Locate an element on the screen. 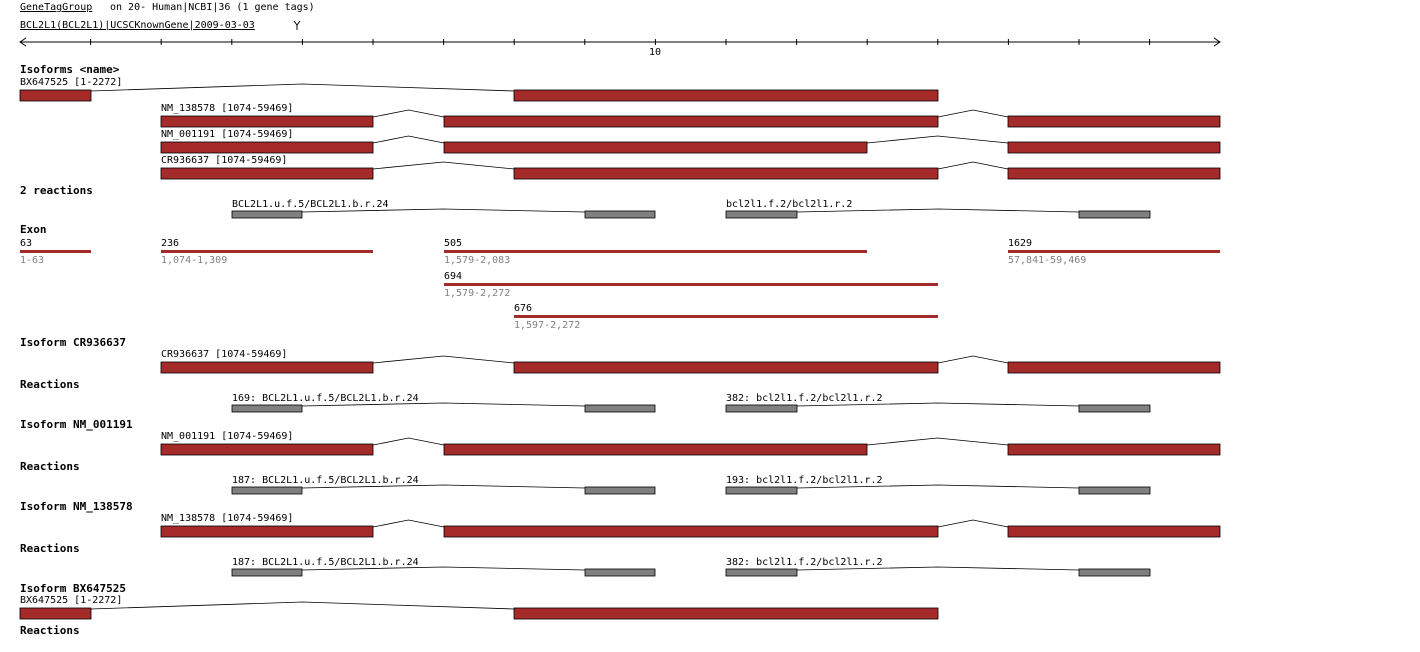 The height and width of the screenshot is (652, 1420). exon-range: 57,841-59,469 is located at coordinates (1047, 260).